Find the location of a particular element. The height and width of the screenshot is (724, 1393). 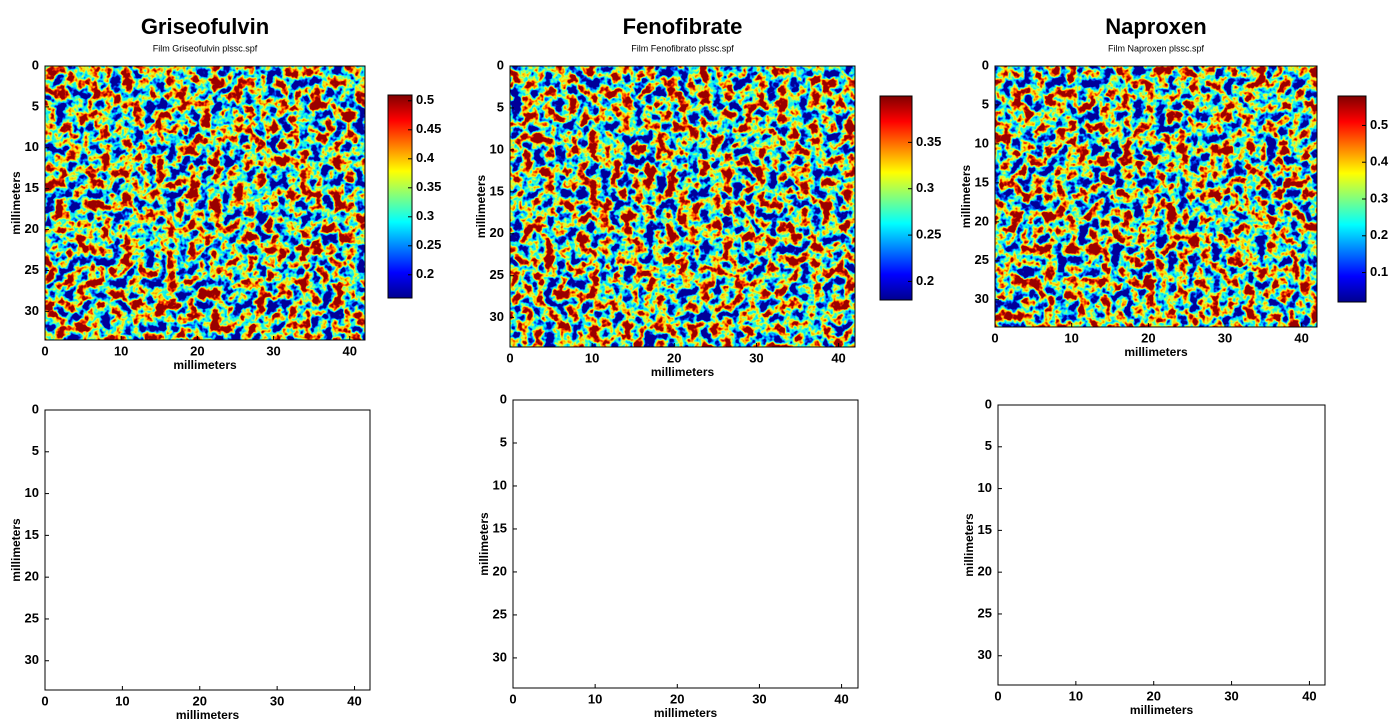

panel-title: Griseofulvin is located at coordinates (205, 26).